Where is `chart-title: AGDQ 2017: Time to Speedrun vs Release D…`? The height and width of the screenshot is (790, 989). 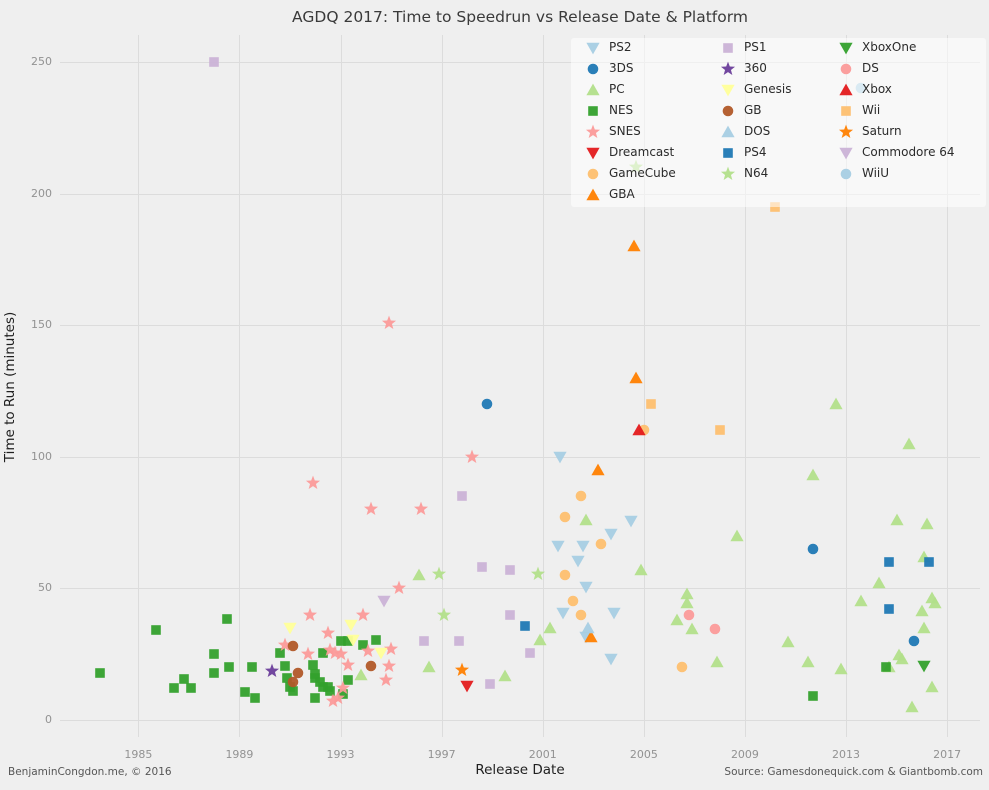
chart-title: AGDQ 2017: Time to Speedrun vs Release D… is located at coordinates (520, 17).